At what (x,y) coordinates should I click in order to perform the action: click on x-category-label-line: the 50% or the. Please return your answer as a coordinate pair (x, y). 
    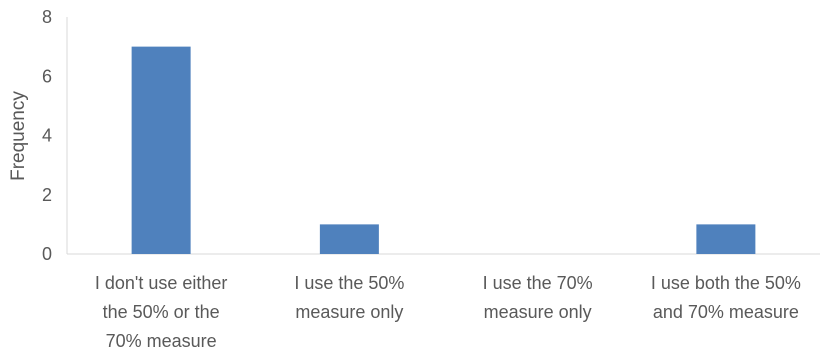
    Looking at the image, I should click on (161, 312).